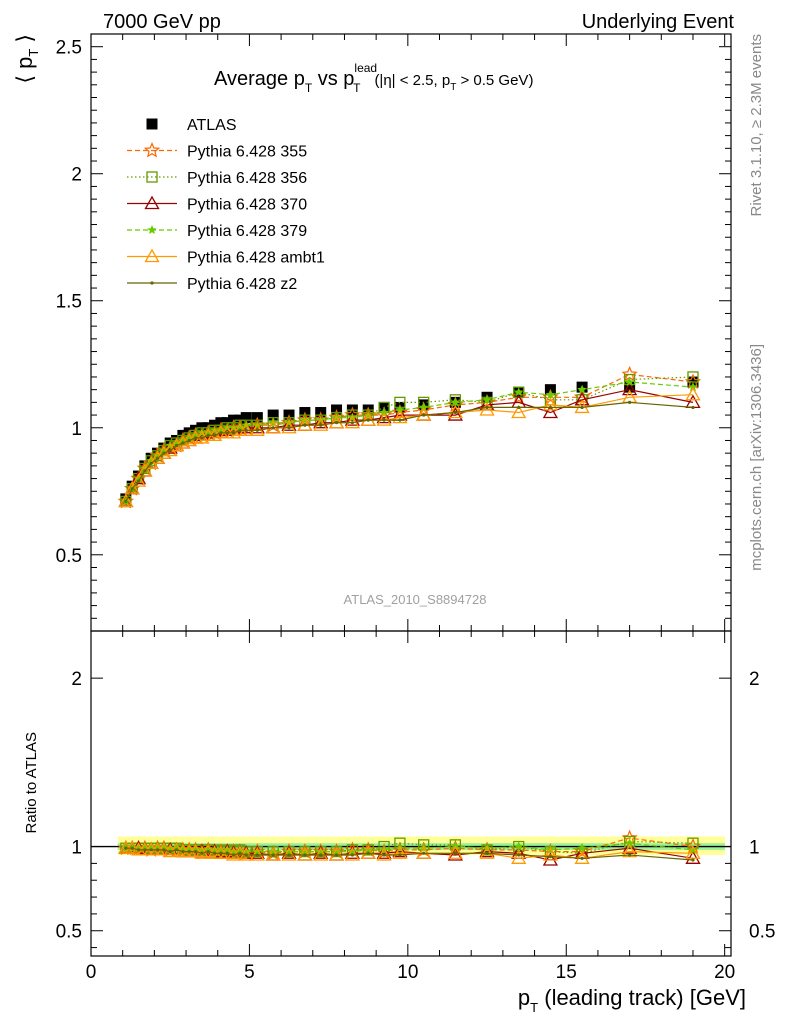 The height and width of the screenshot is (1024, 786). I want to click on x-axis-label: pT (leading track) [GeV], so click(632, 1000).